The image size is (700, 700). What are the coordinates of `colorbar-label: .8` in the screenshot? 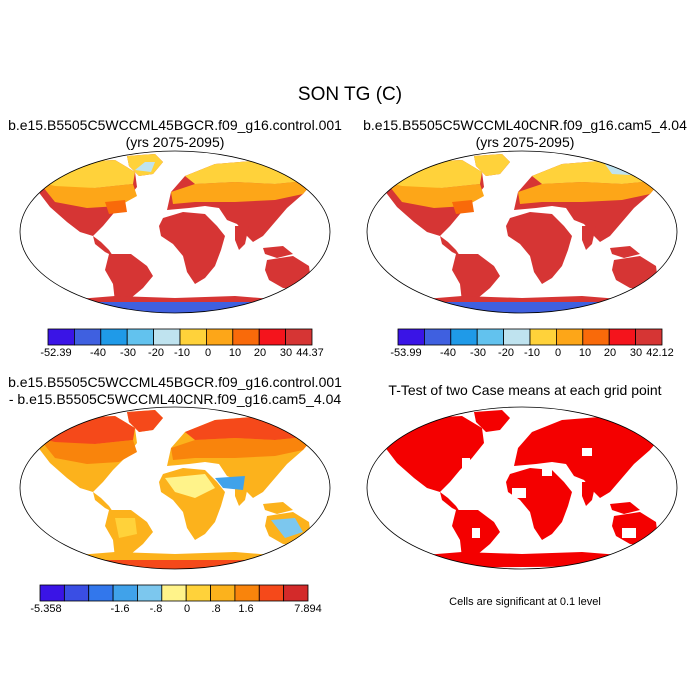 It's located at (216, 609).